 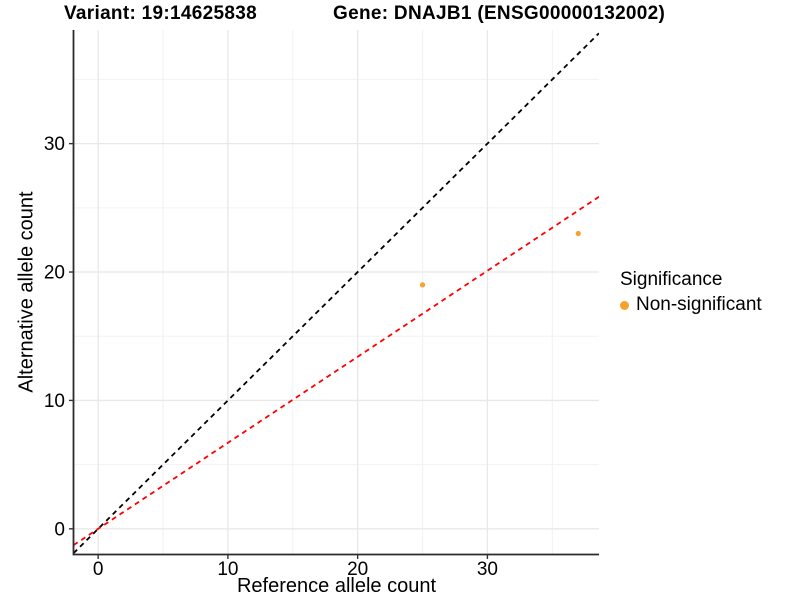 I want to click on variant-title: Variant: 19:14625838, so click(x=160, y=13).